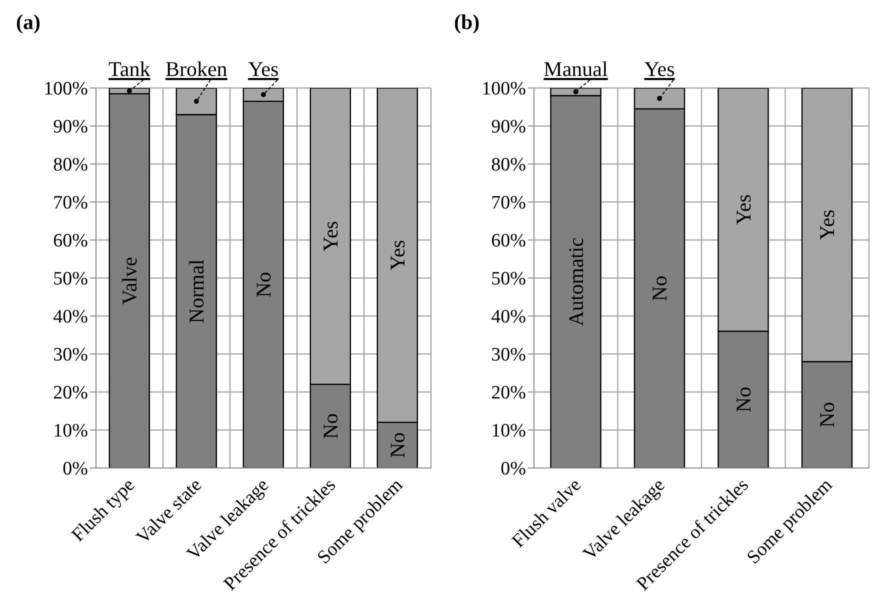  Describe the element at coordinates (576, 281) in the screenshot. I see `data-label: Automatic` at that location.